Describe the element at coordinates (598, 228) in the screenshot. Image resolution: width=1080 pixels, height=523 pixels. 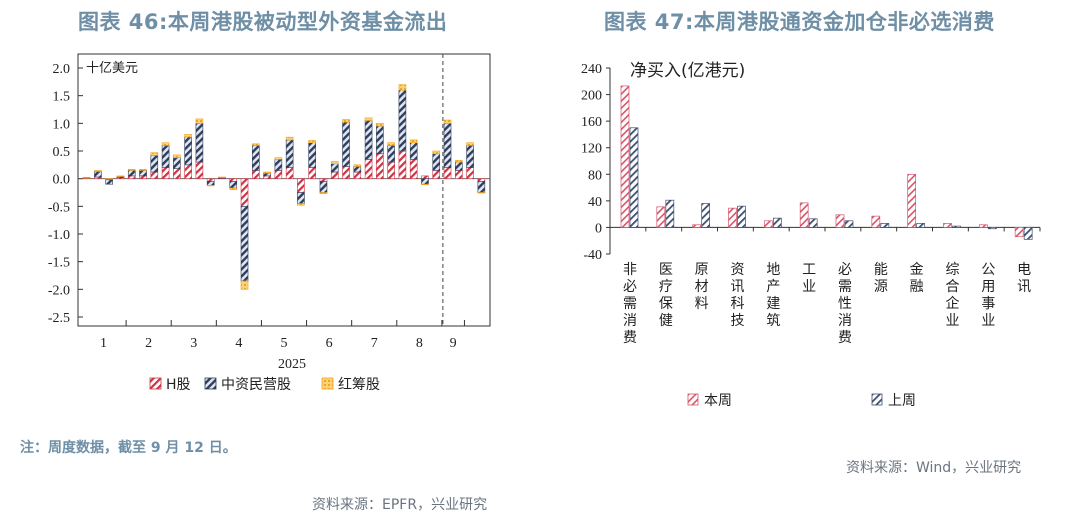
I see `y-tick-label: 0` at that location.